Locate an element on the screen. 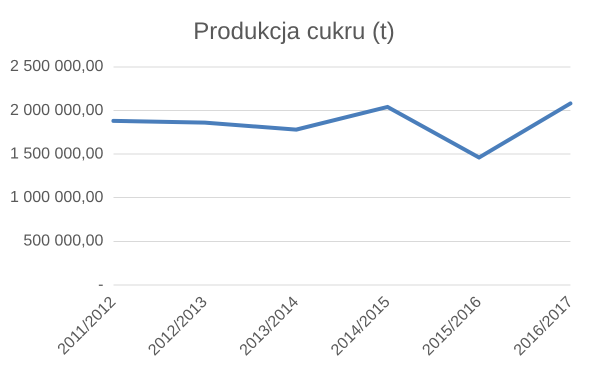 The width and height of the screenshot is (592, 376). y-tick-label: 2 000 000,00 is located at coordinates (57, 110).